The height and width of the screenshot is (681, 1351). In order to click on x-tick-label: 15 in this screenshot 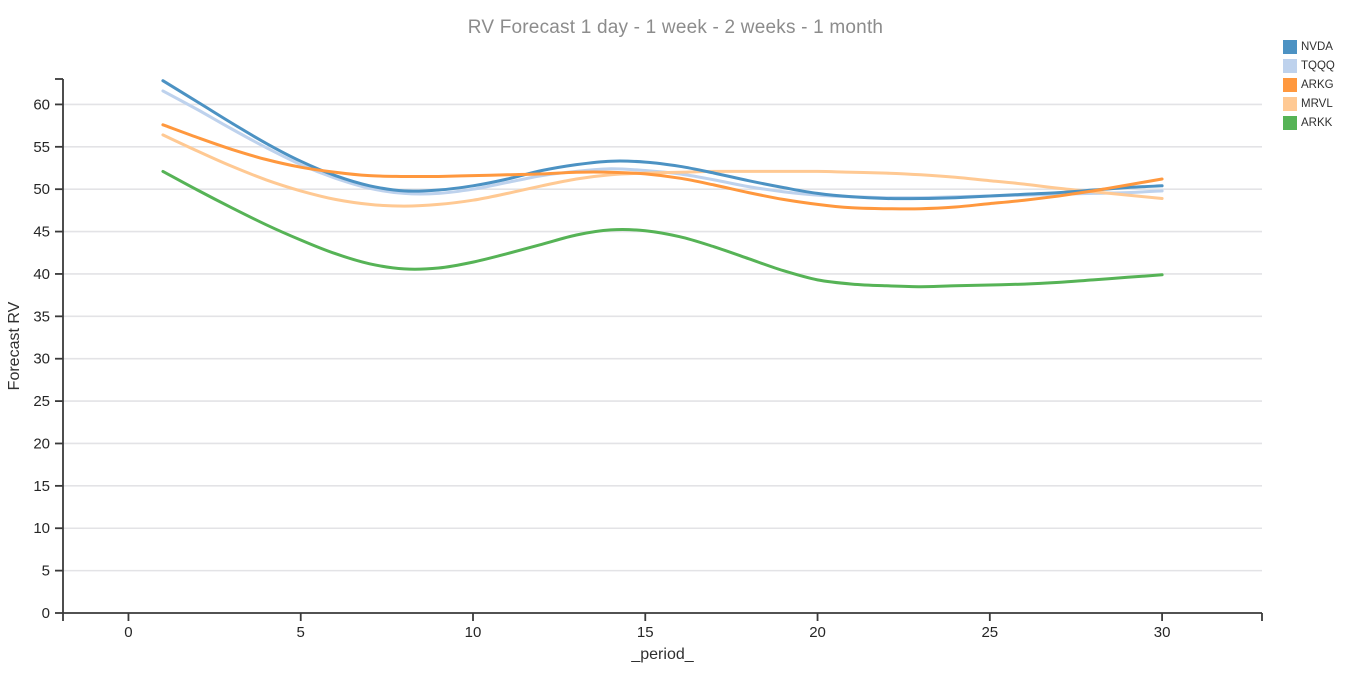, I will do `click(645, 632)`.